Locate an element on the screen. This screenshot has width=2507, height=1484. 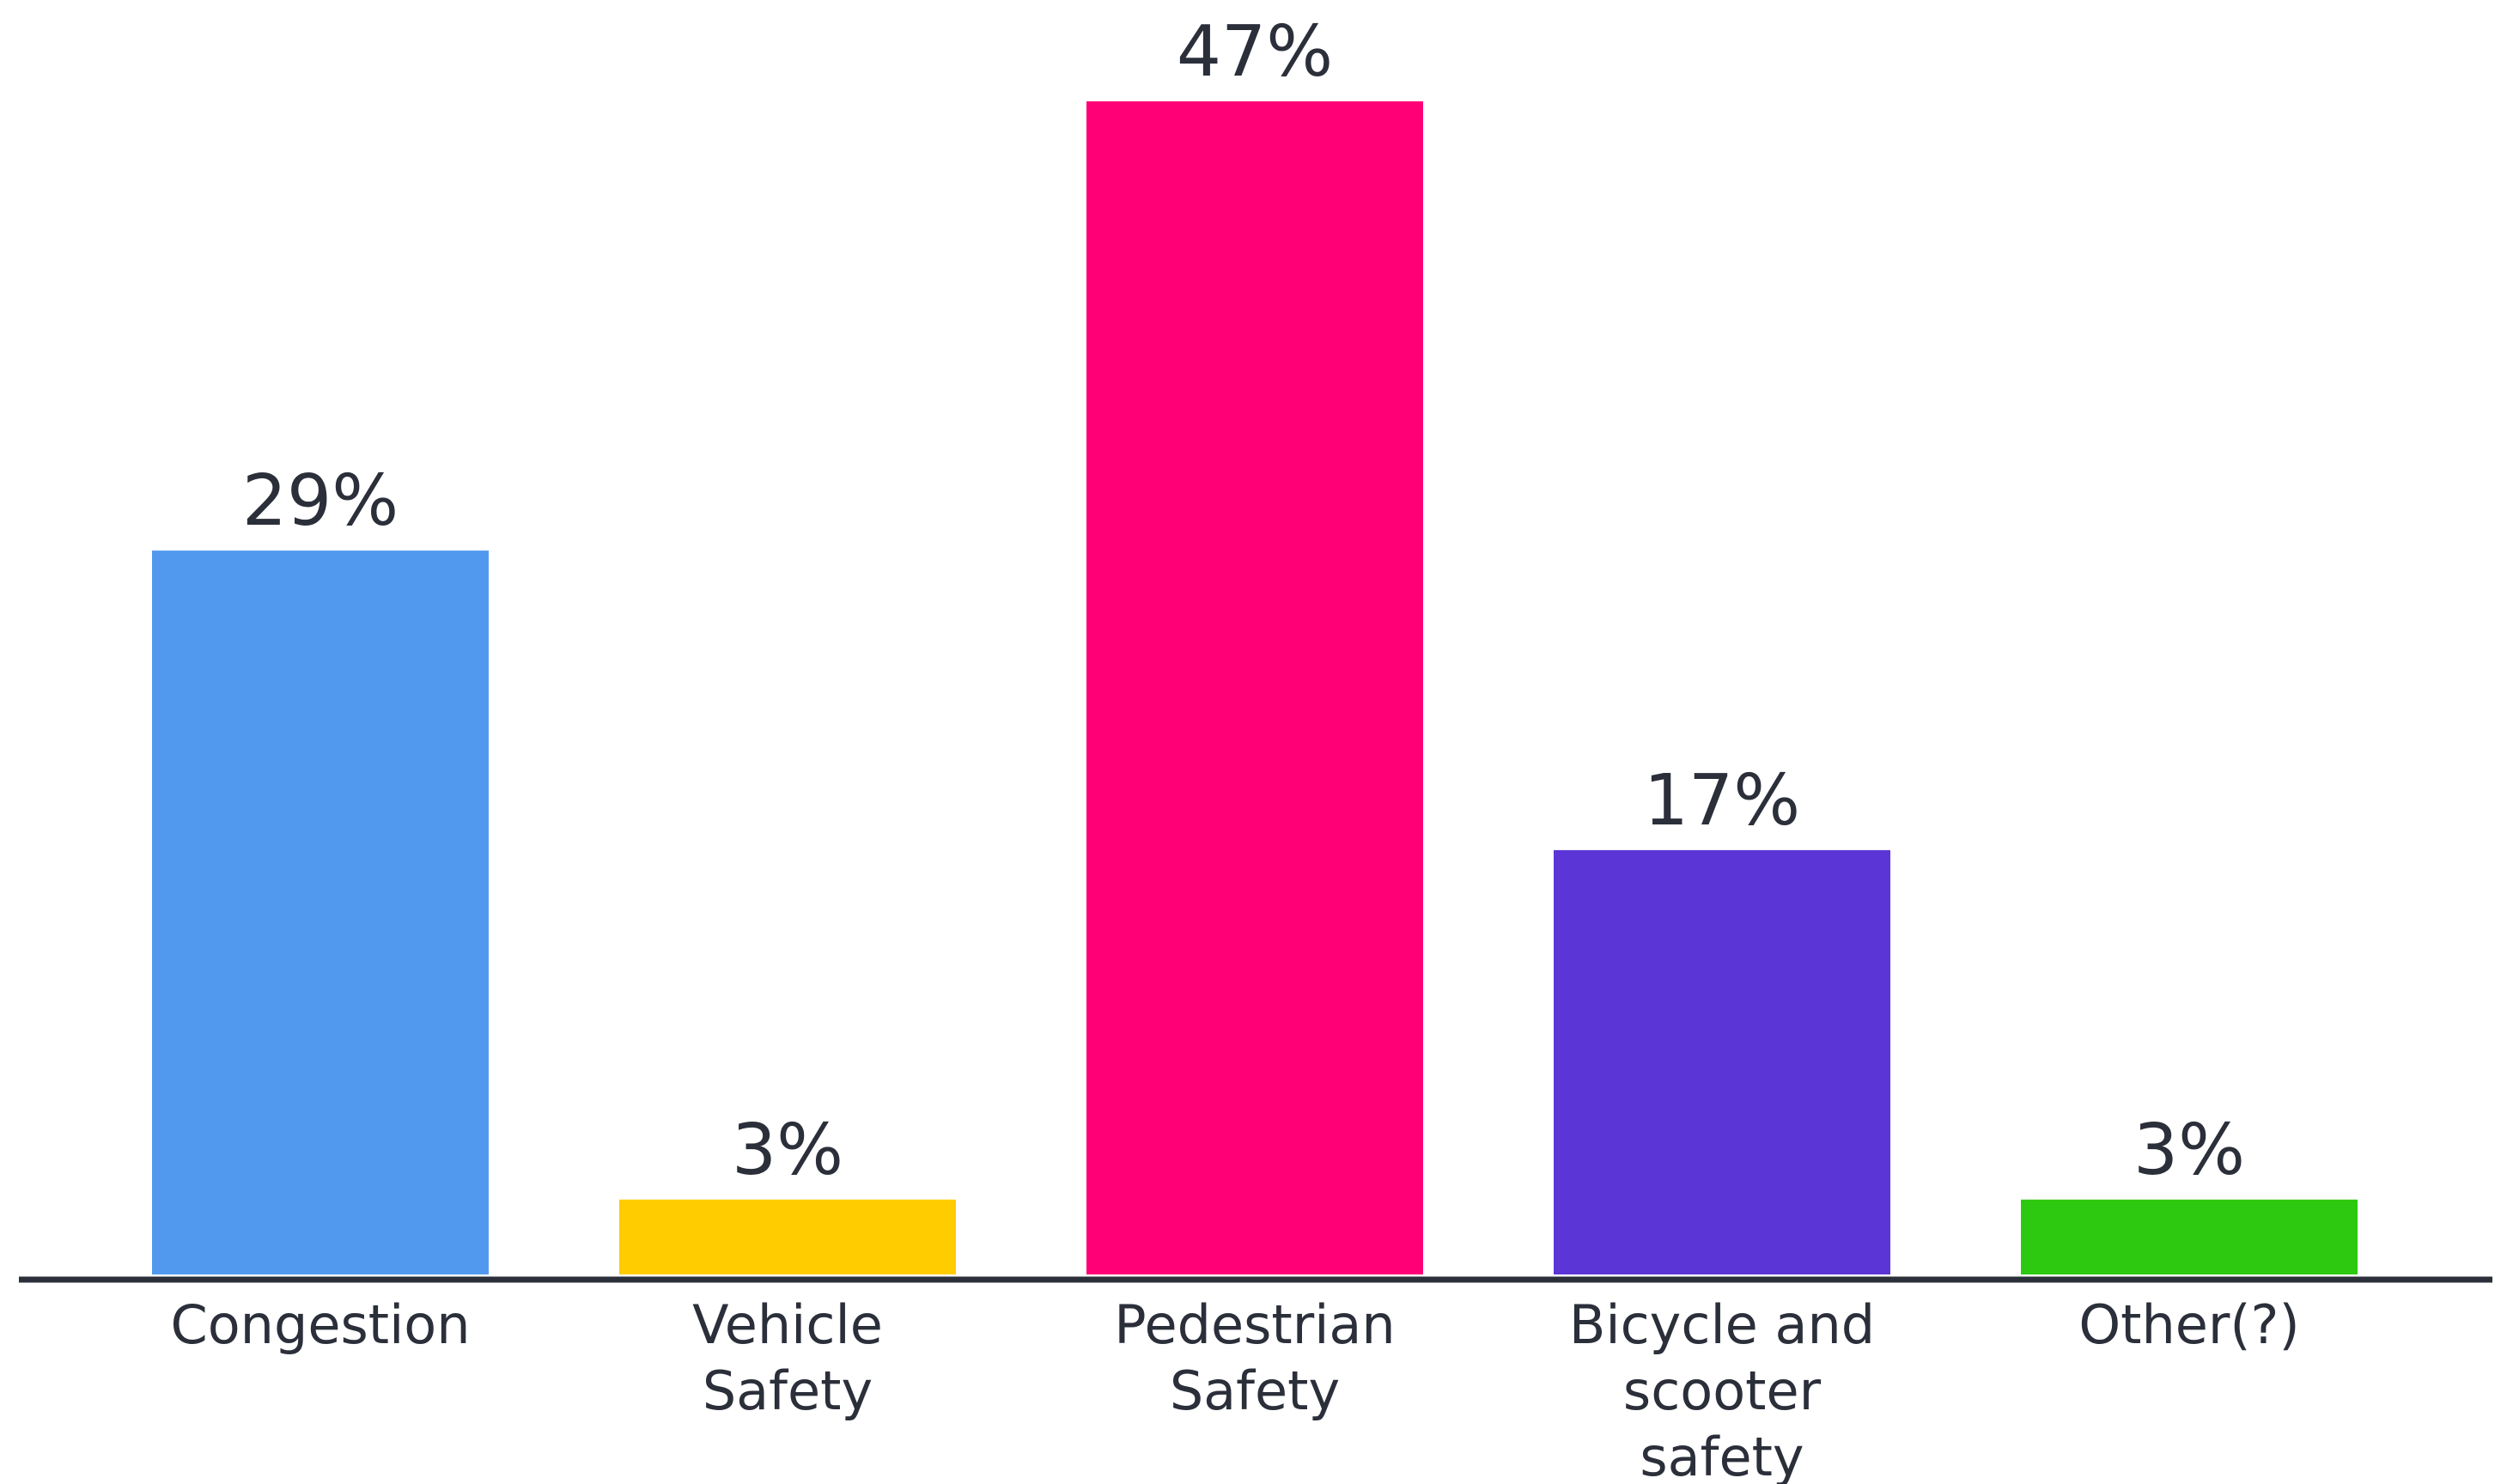
tick-label-2-line-0: Pedestrian is located at coordinates (1254, 1324).